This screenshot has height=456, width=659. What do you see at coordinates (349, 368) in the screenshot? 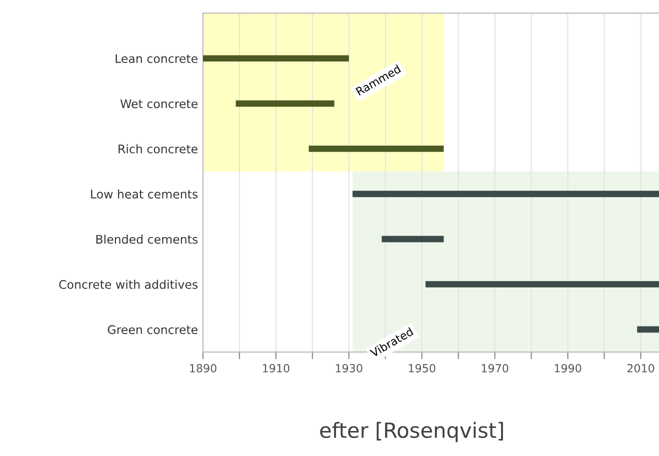
I see `x-tick-label: 1930` at bounding box center [349, 368].